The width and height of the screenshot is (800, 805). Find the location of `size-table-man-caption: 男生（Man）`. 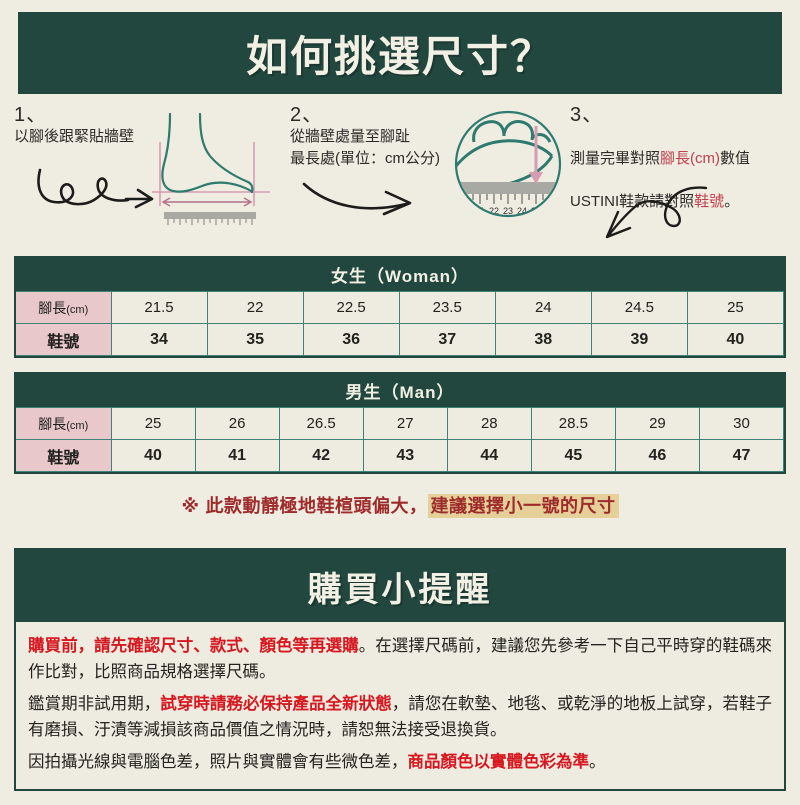

size-table-man-caption: 男生（Man） is located at coordinates (400, 390).